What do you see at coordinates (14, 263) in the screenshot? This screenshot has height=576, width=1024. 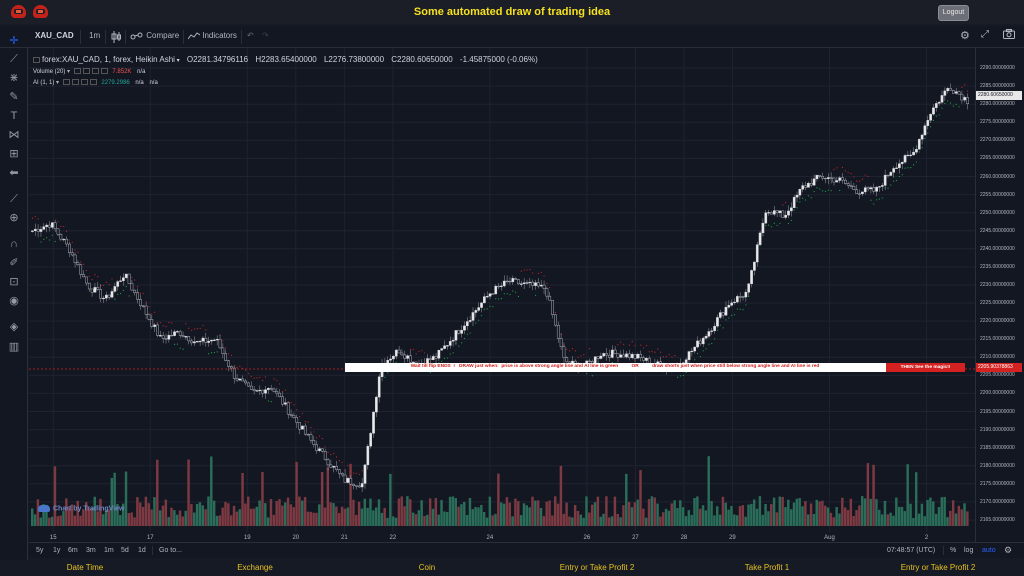 I see `lock-draw-icon: ✐` at bounding box center [14, 263].